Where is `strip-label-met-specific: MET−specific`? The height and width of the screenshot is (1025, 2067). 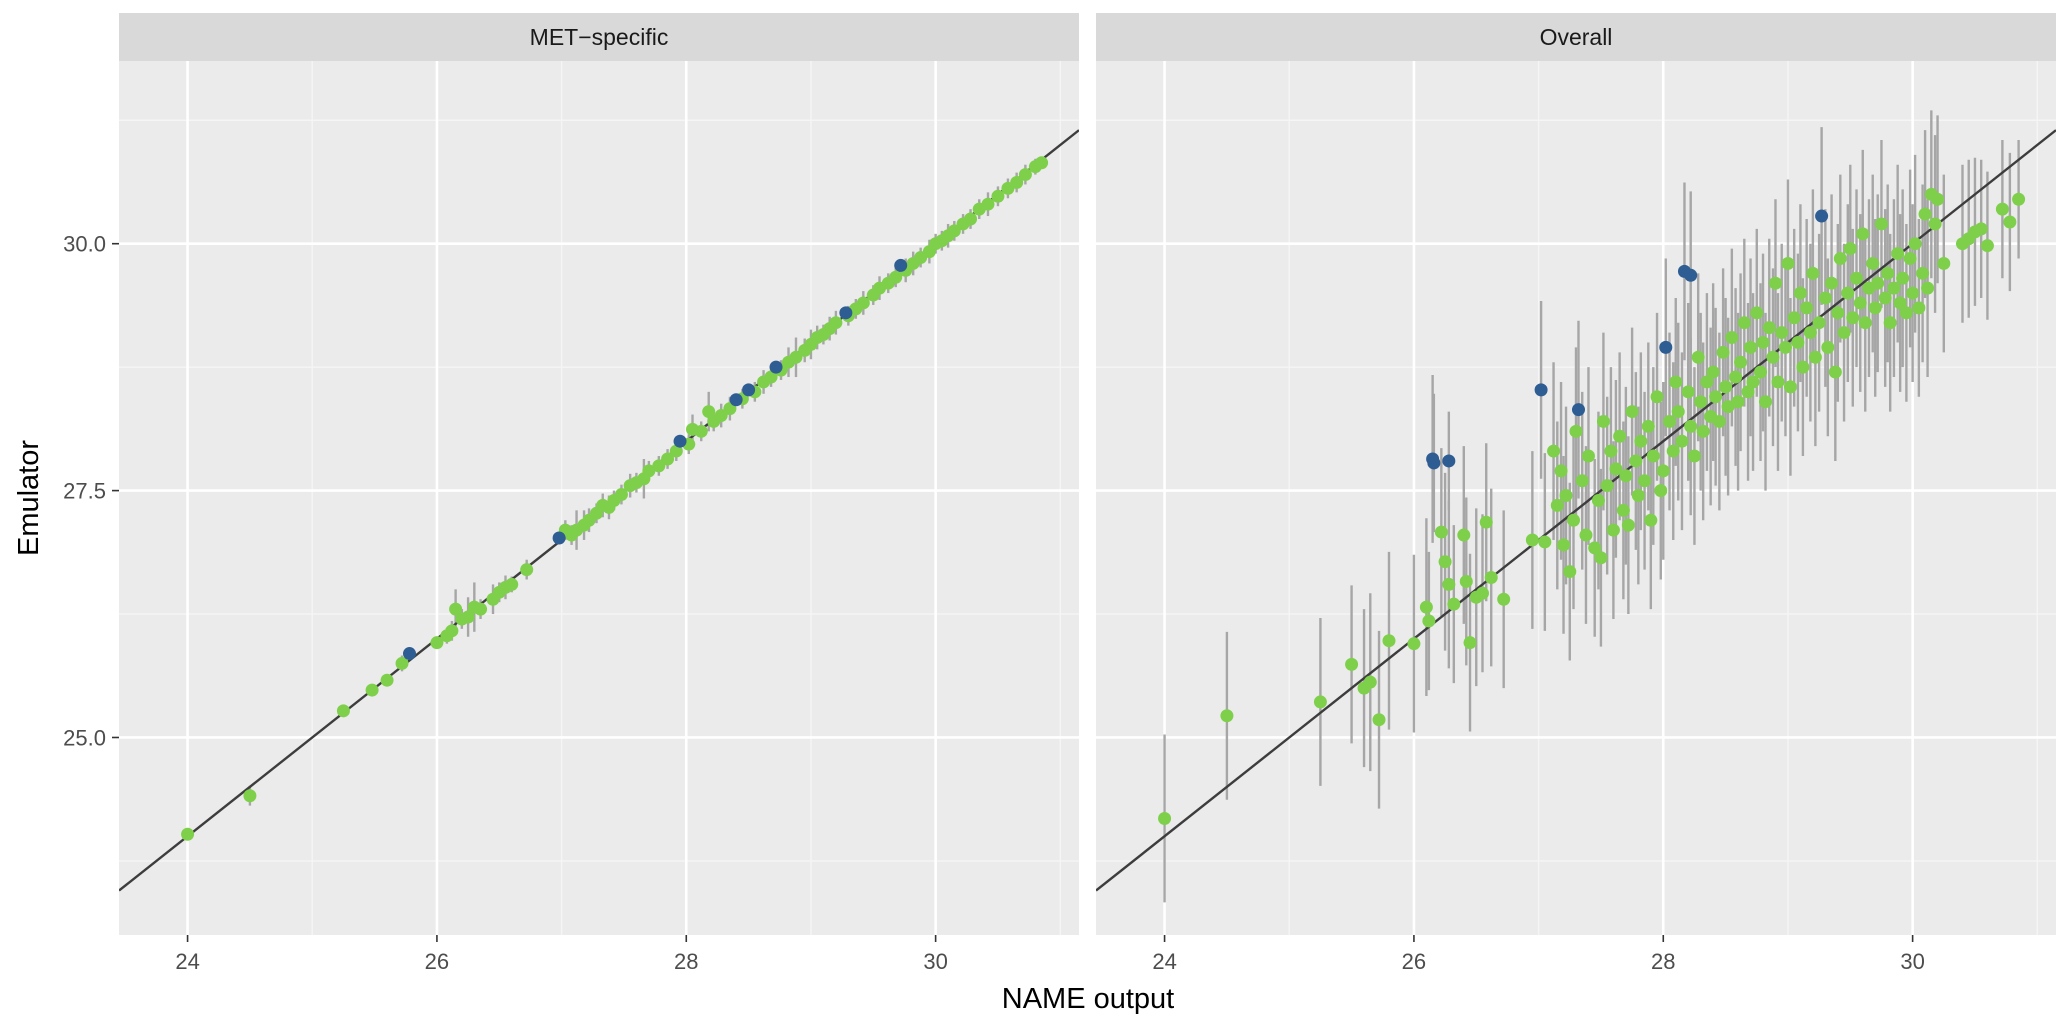 strip-label-met-specific: MET−specific is located at coordinates (599, 37).